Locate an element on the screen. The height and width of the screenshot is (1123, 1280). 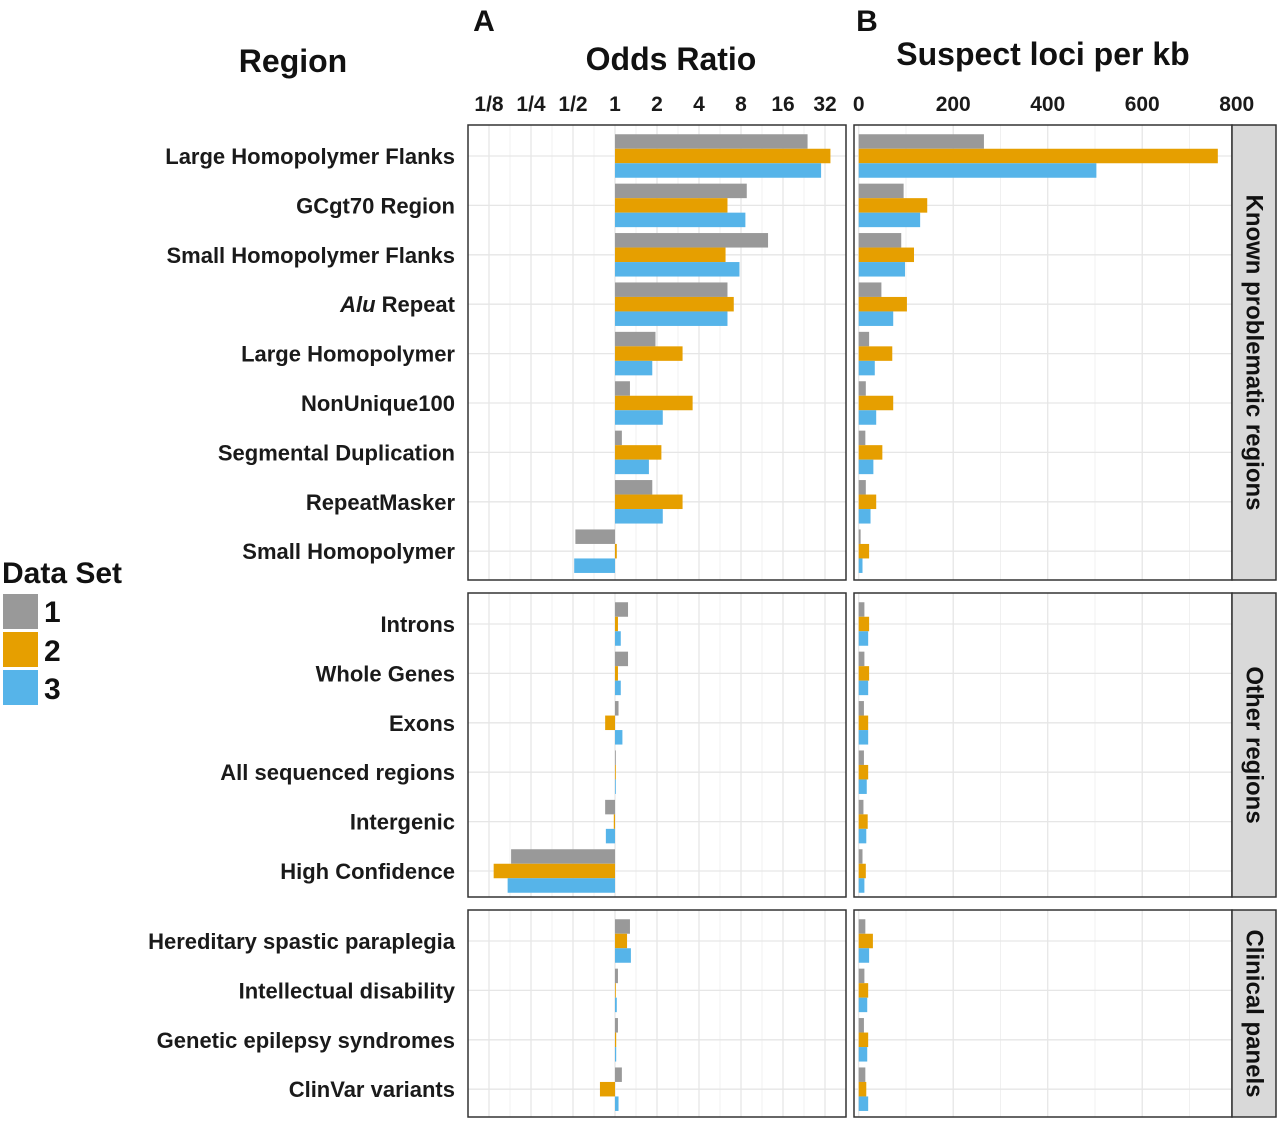
odds-ratio-tick-label: 1/8 is located at coordinates (489, 104).